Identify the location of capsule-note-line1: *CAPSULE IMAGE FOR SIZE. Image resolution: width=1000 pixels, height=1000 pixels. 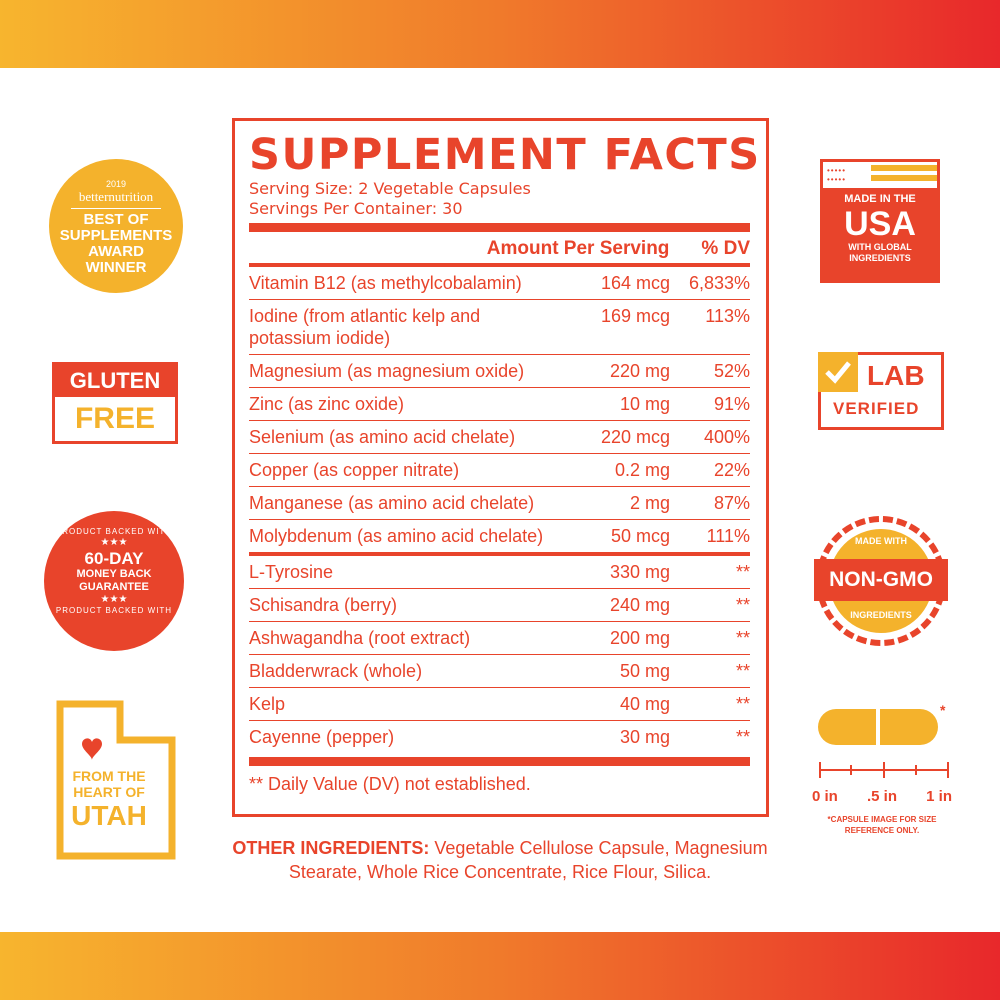
(882, 819).